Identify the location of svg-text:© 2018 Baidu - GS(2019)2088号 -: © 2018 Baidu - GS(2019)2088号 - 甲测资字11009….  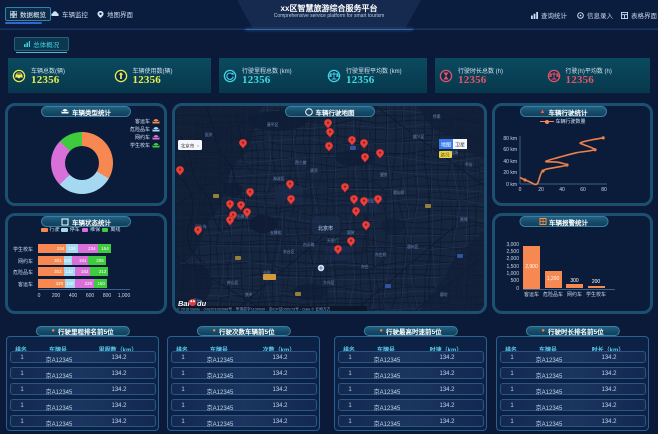
(254, 309).